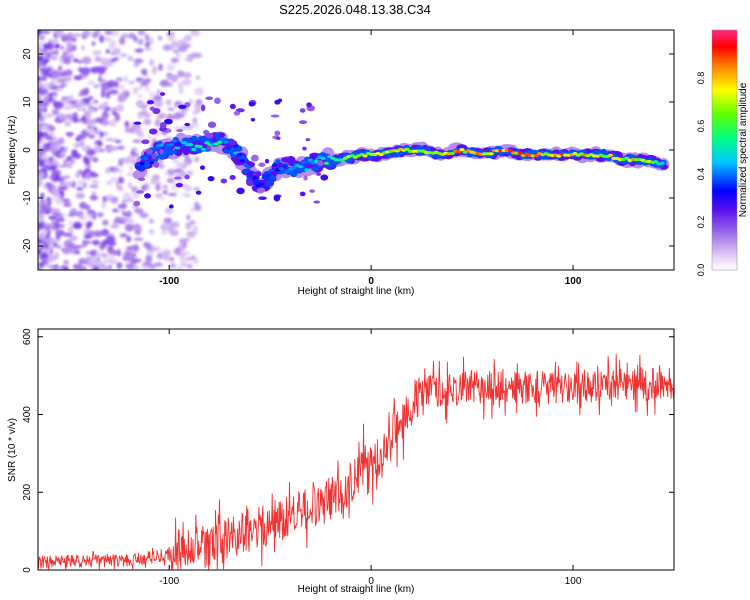 Image resolution: width=750 pixels, height=600 pixels. What do you see at coordinates (27, 336) in the screenshot?
I see `y-tick-label: 600` at bounding box center [27, 336].